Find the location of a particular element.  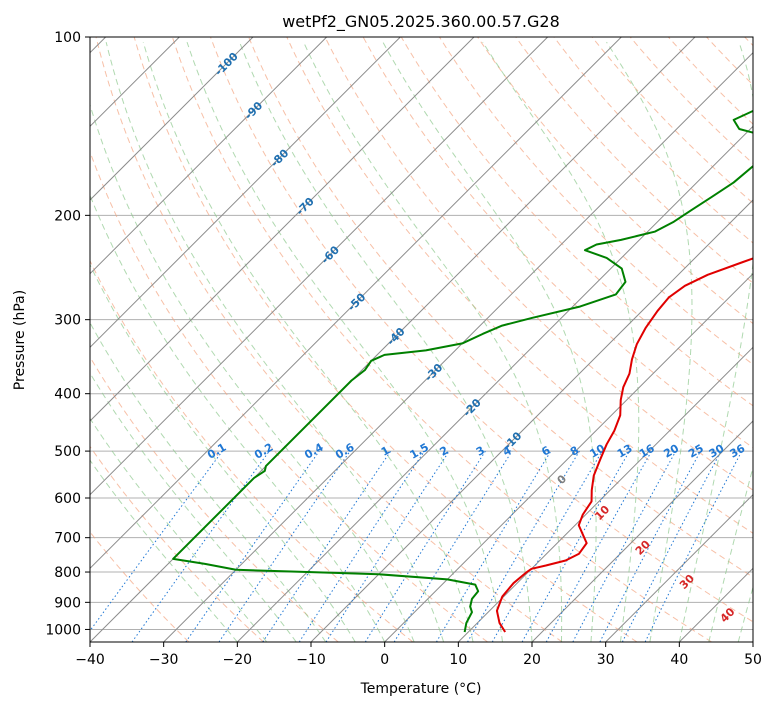

y-tick-label: 300 is located at coordinates (67, 321).